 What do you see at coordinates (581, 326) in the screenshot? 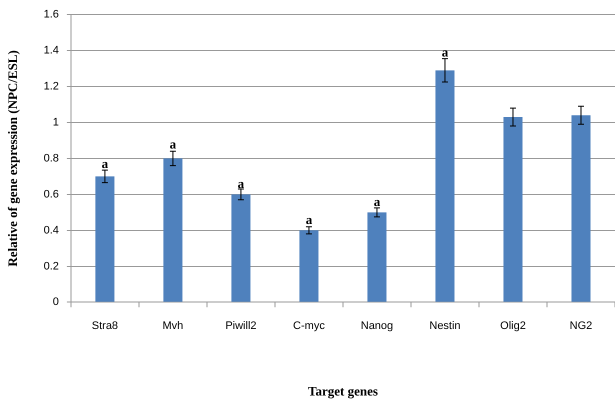
I see `x-tick-label: NG2` at bounding box center [581, 326].